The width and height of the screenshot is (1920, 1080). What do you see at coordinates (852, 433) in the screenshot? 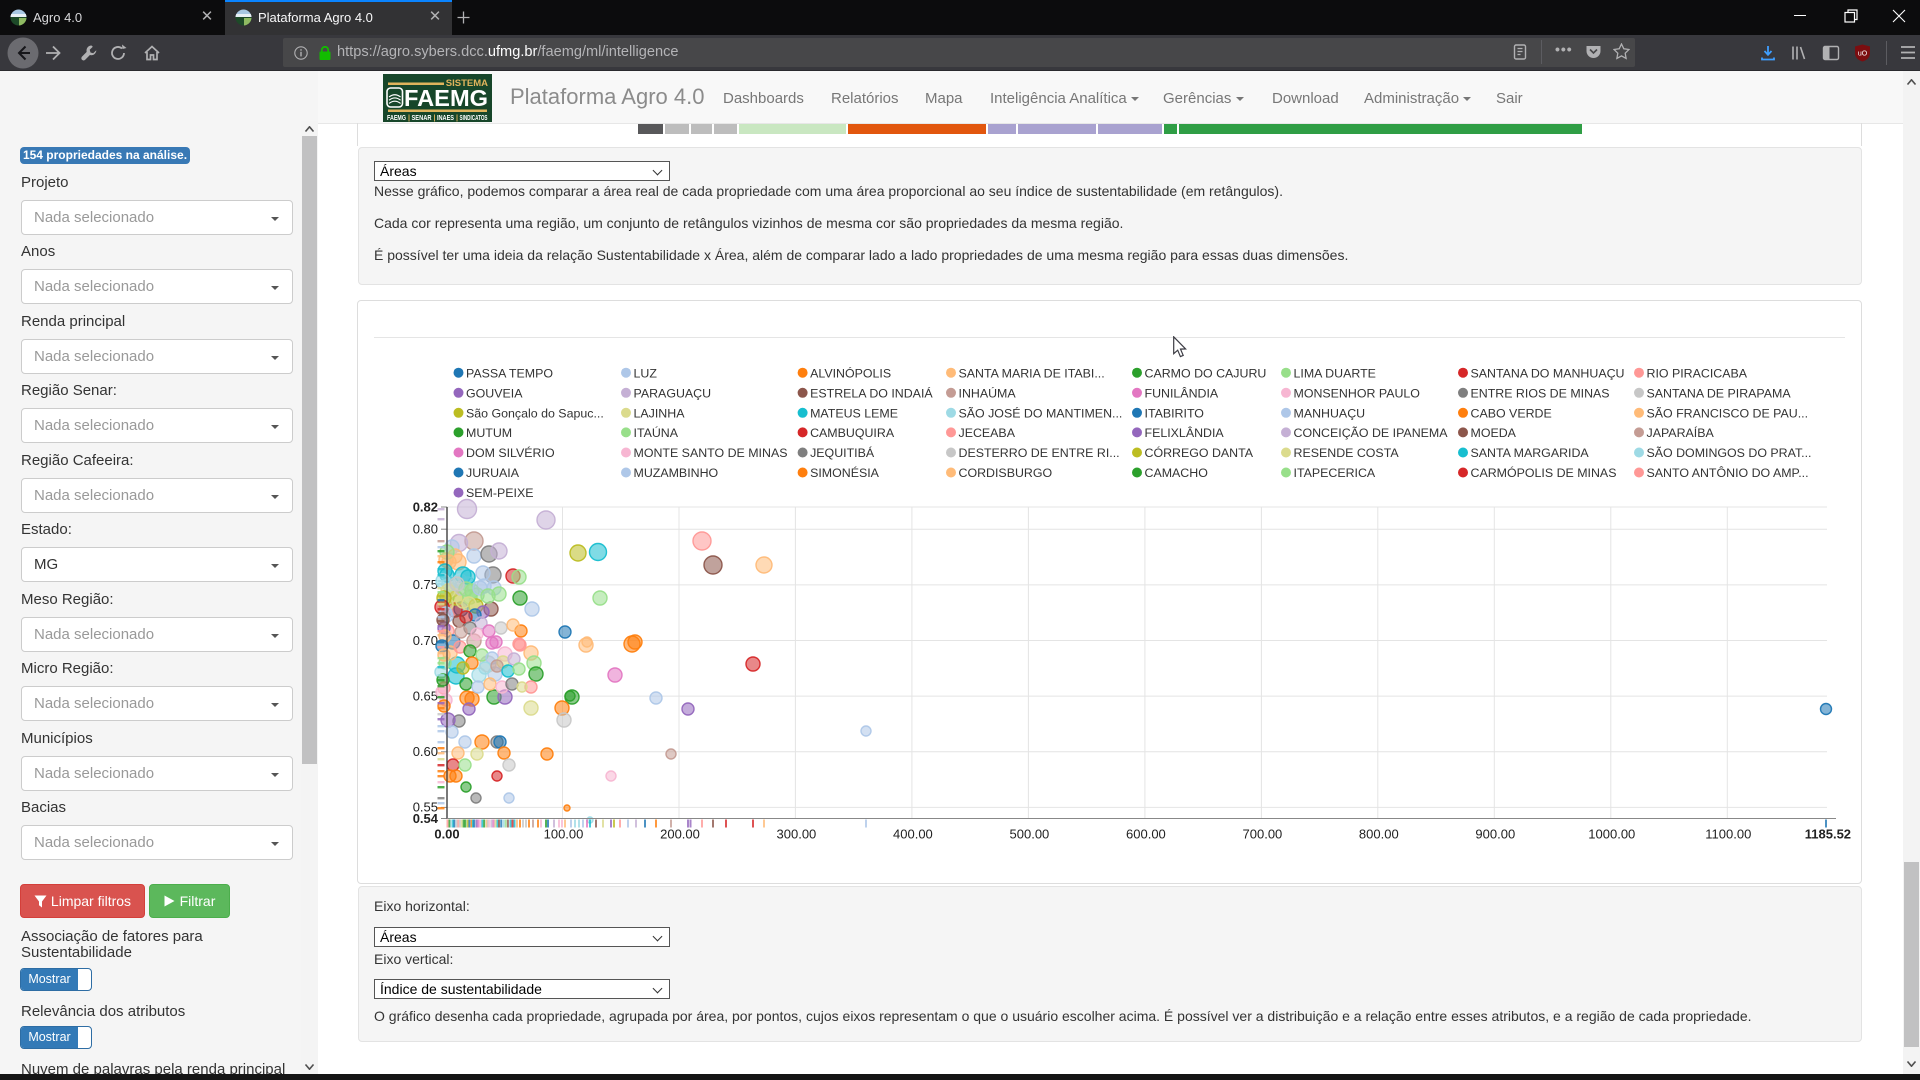
I see `svg-text: CAMBUQUIRA` at bounding box center [852, 433].